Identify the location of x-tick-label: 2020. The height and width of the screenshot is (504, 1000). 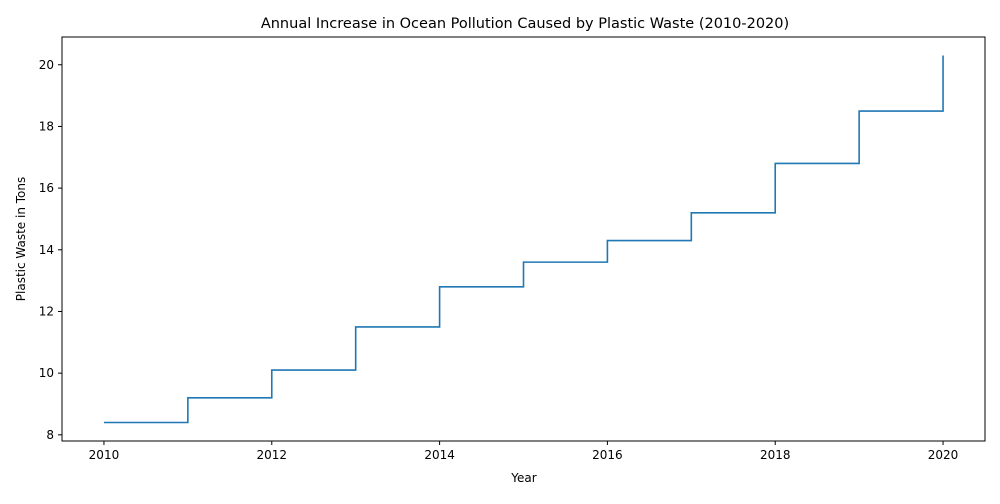
(943, 455).